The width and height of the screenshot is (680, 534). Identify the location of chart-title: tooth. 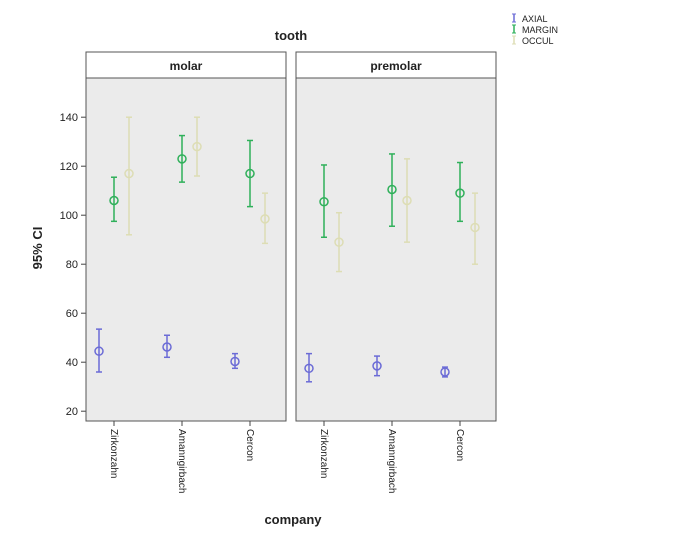
(291, 35).